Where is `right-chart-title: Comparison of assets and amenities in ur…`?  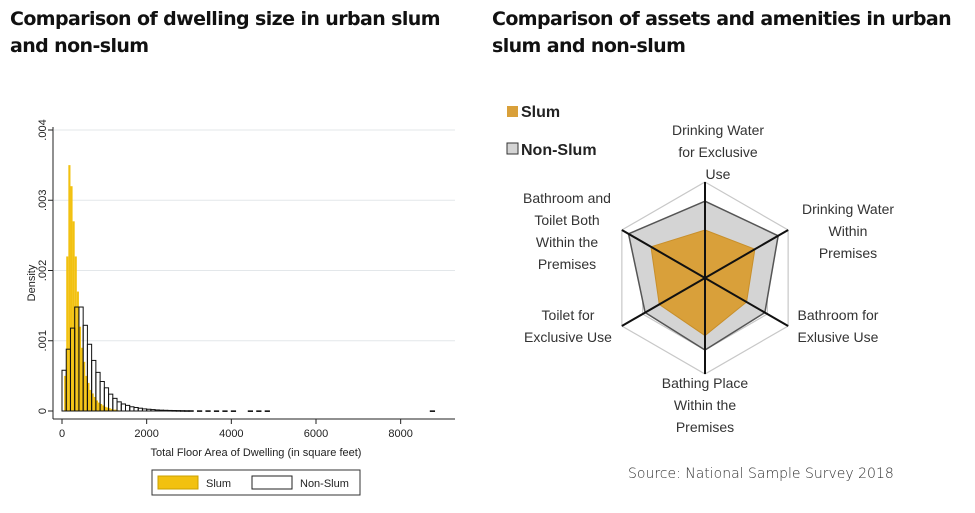
right-chart-title: Comparison of assets and amenities in ur… is located at coordinates (722, 32).